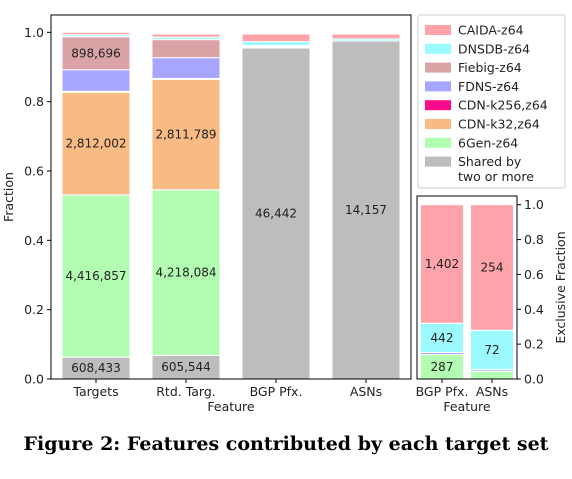  Describe the element at coordinates (488, 86) in the screenshot. I see `legend-label: FDNS-z64` at that location.